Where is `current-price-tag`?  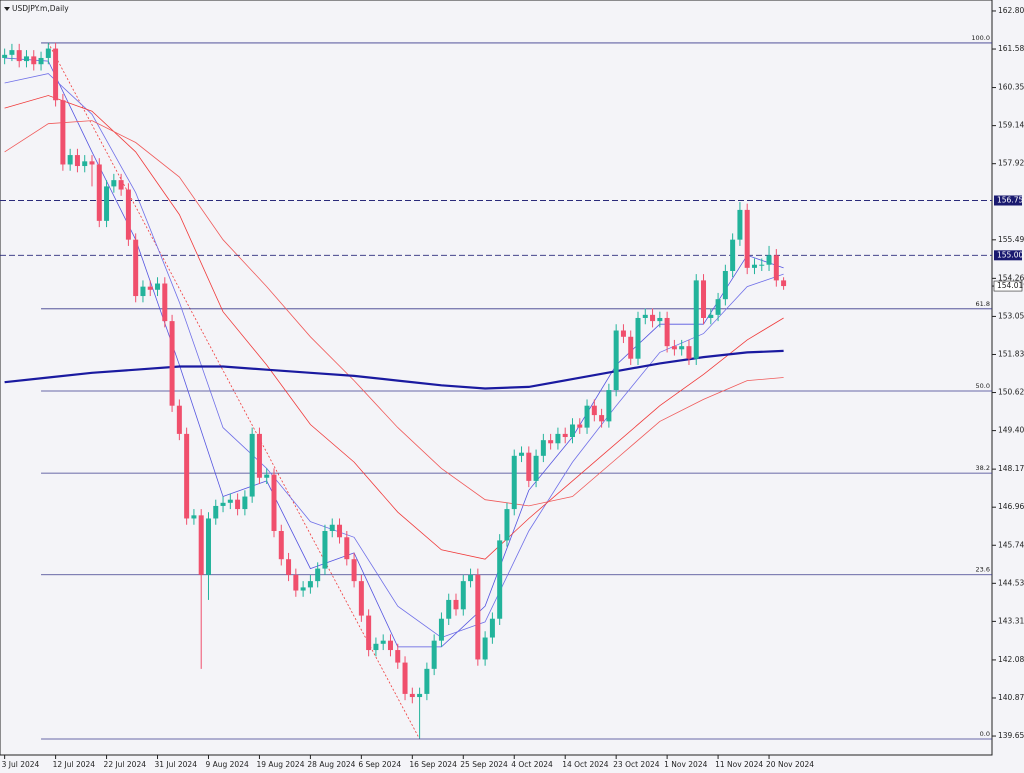
current-price-tag is located at coordinates (1008, 286).